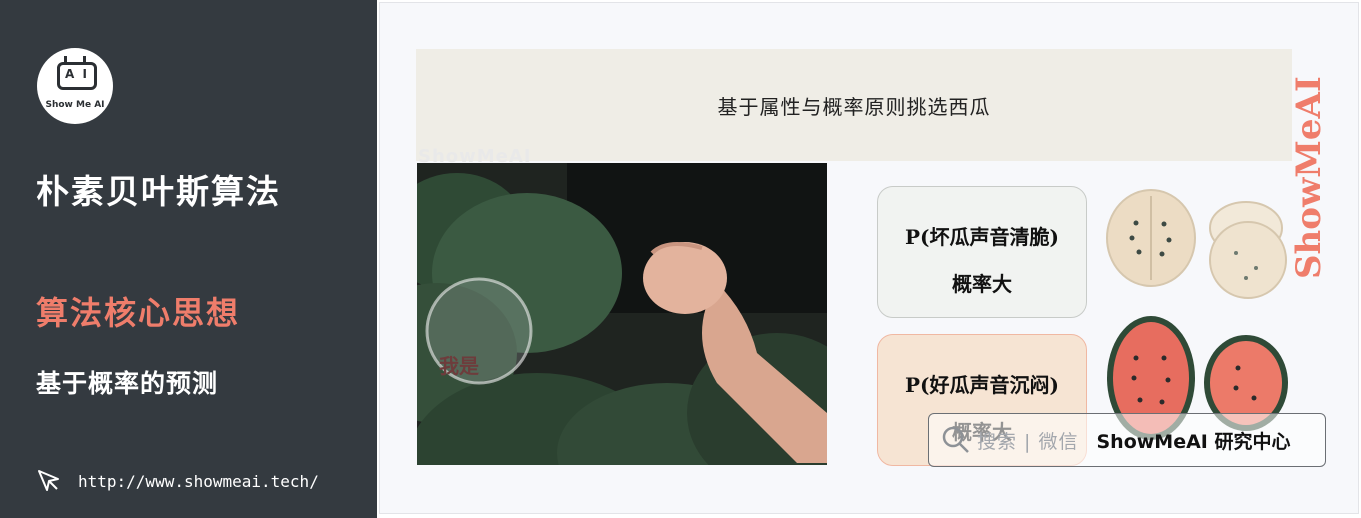  I want to click on ripe-melon-slice-icon, so click(1151, 378).